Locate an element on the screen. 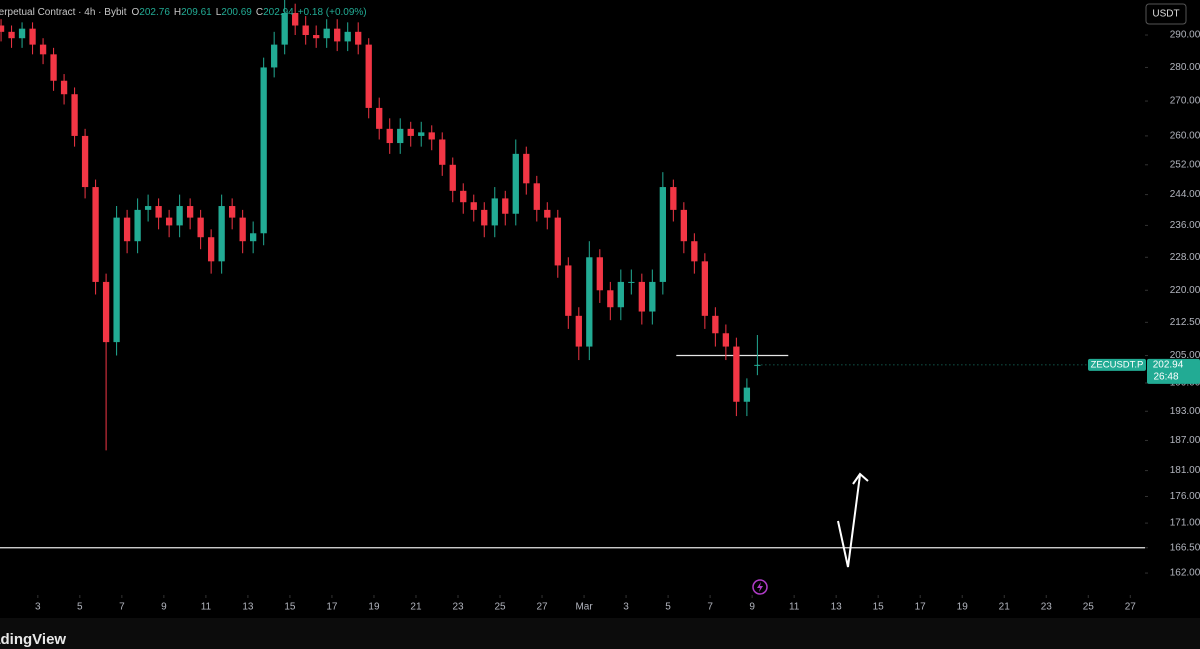 Image resolution: width=1200 pixels, height=649 pixels. y-tick-label: 290.00 is located at coordinates (1185, 35).